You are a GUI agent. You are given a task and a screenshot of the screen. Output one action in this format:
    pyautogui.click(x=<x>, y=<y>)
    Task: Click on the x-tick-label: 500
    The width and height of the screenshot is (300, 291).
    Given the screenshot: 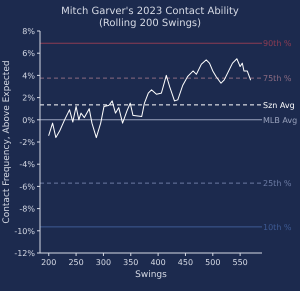 What is the action you would take?
    pyautogui.click(x=212, y=262)
    